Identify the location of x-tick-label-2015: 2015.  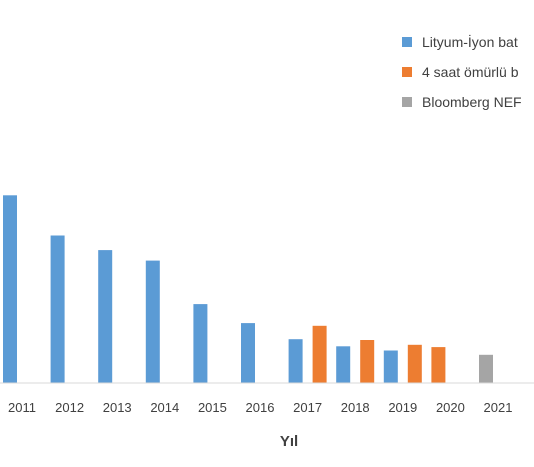
(212, 407).